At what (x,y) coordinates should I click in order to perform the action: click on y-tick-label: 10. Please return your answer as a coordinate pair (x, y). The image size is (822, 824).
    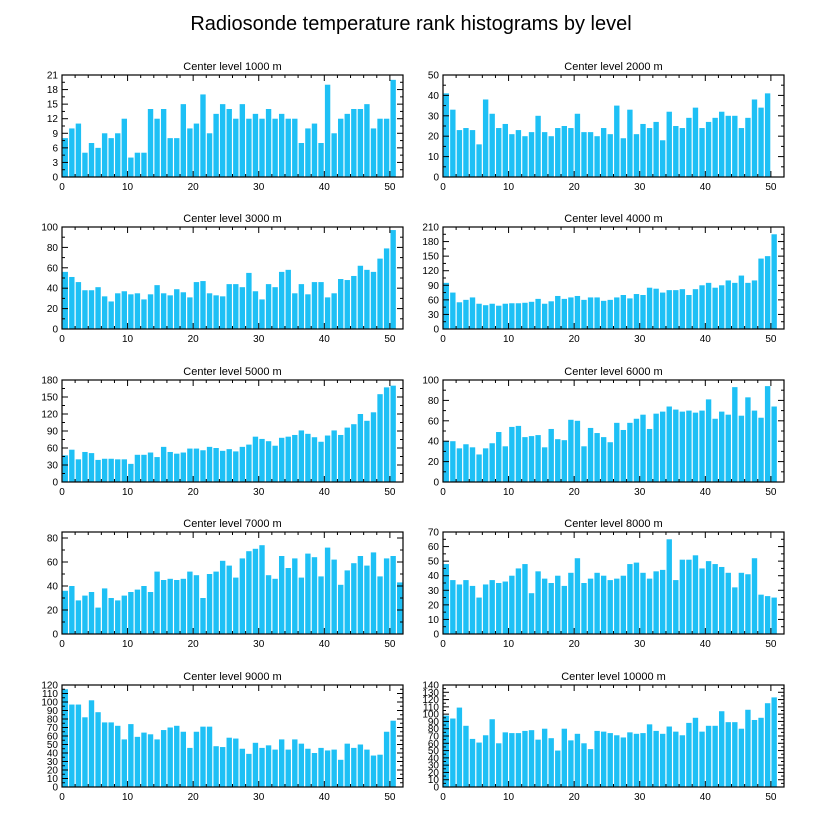
    Looking at the image, I should click on (53, 779).